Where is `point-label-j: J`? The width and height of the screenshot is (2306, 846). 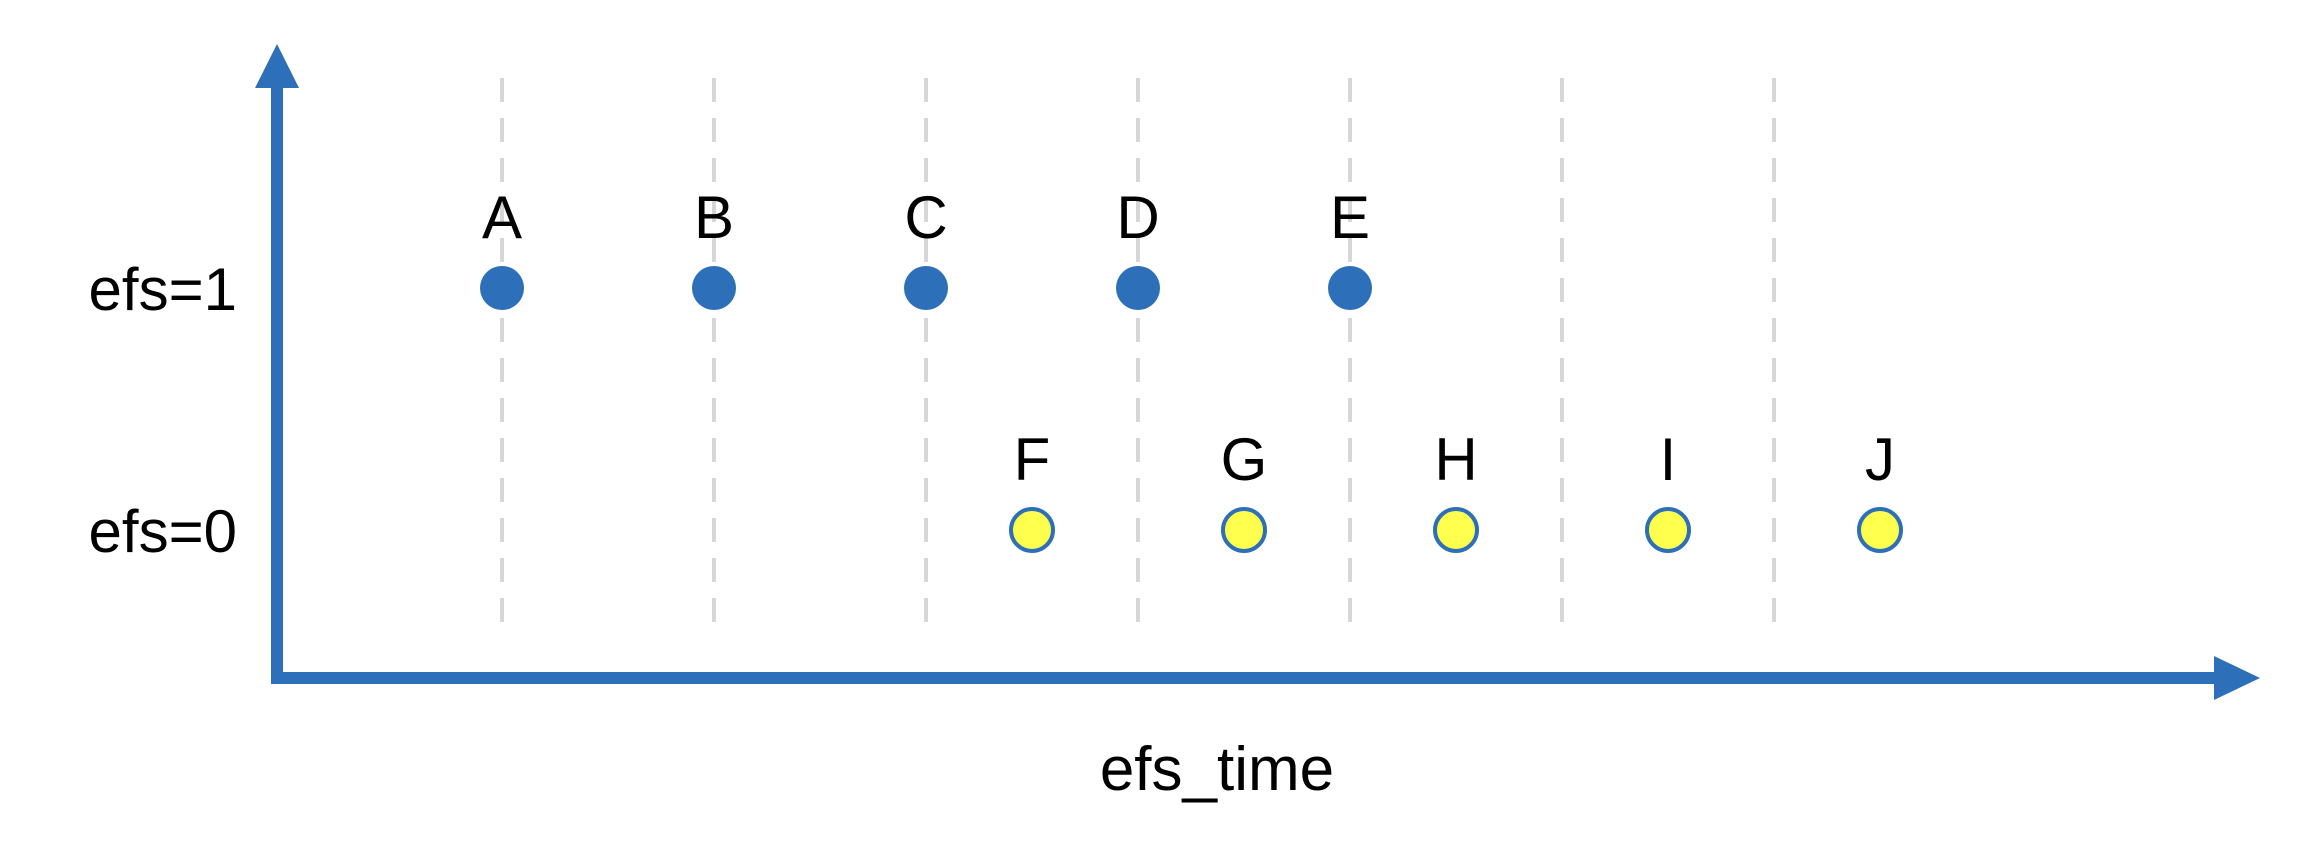 point-label-j: J is located at coordinates (1880, 459).